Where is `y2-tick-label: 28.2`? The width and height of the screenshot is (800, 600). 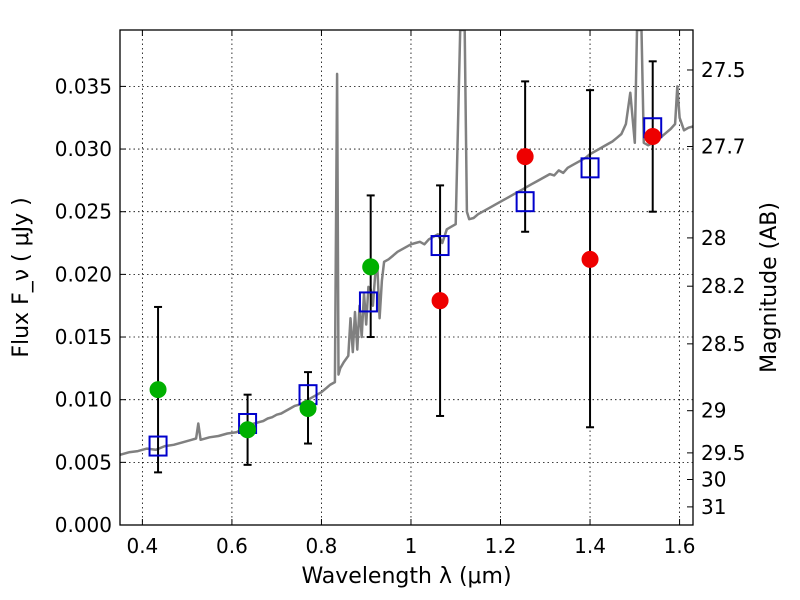
y2-tick-label: 28.2 is located at coordinates (723, 286).